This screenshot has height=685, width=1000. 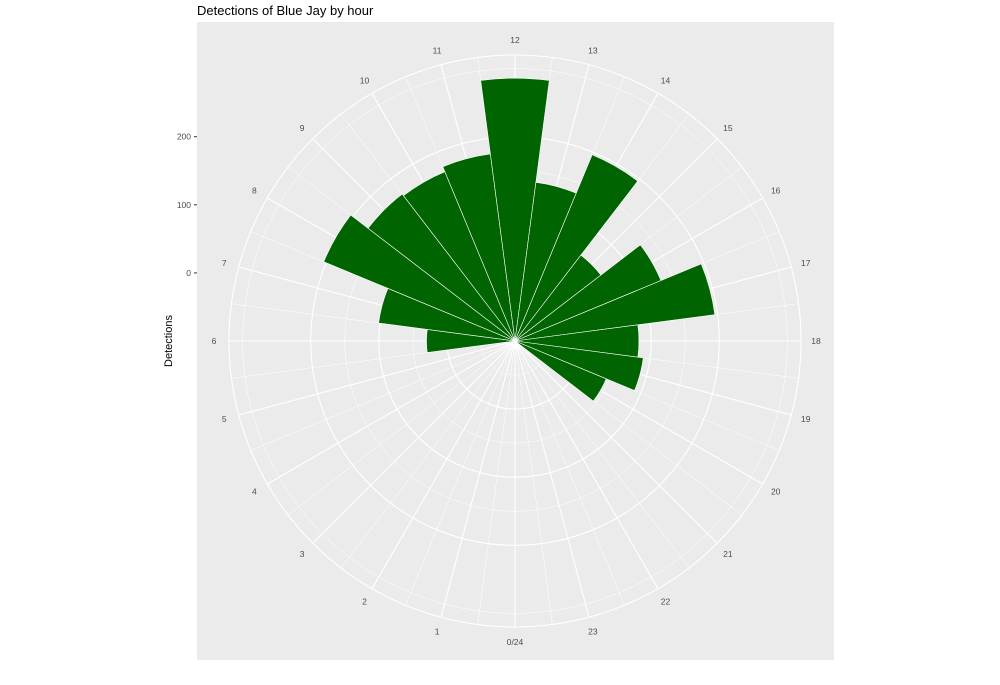 I want to click on hour-label: 13, so click(x=593, y=50).